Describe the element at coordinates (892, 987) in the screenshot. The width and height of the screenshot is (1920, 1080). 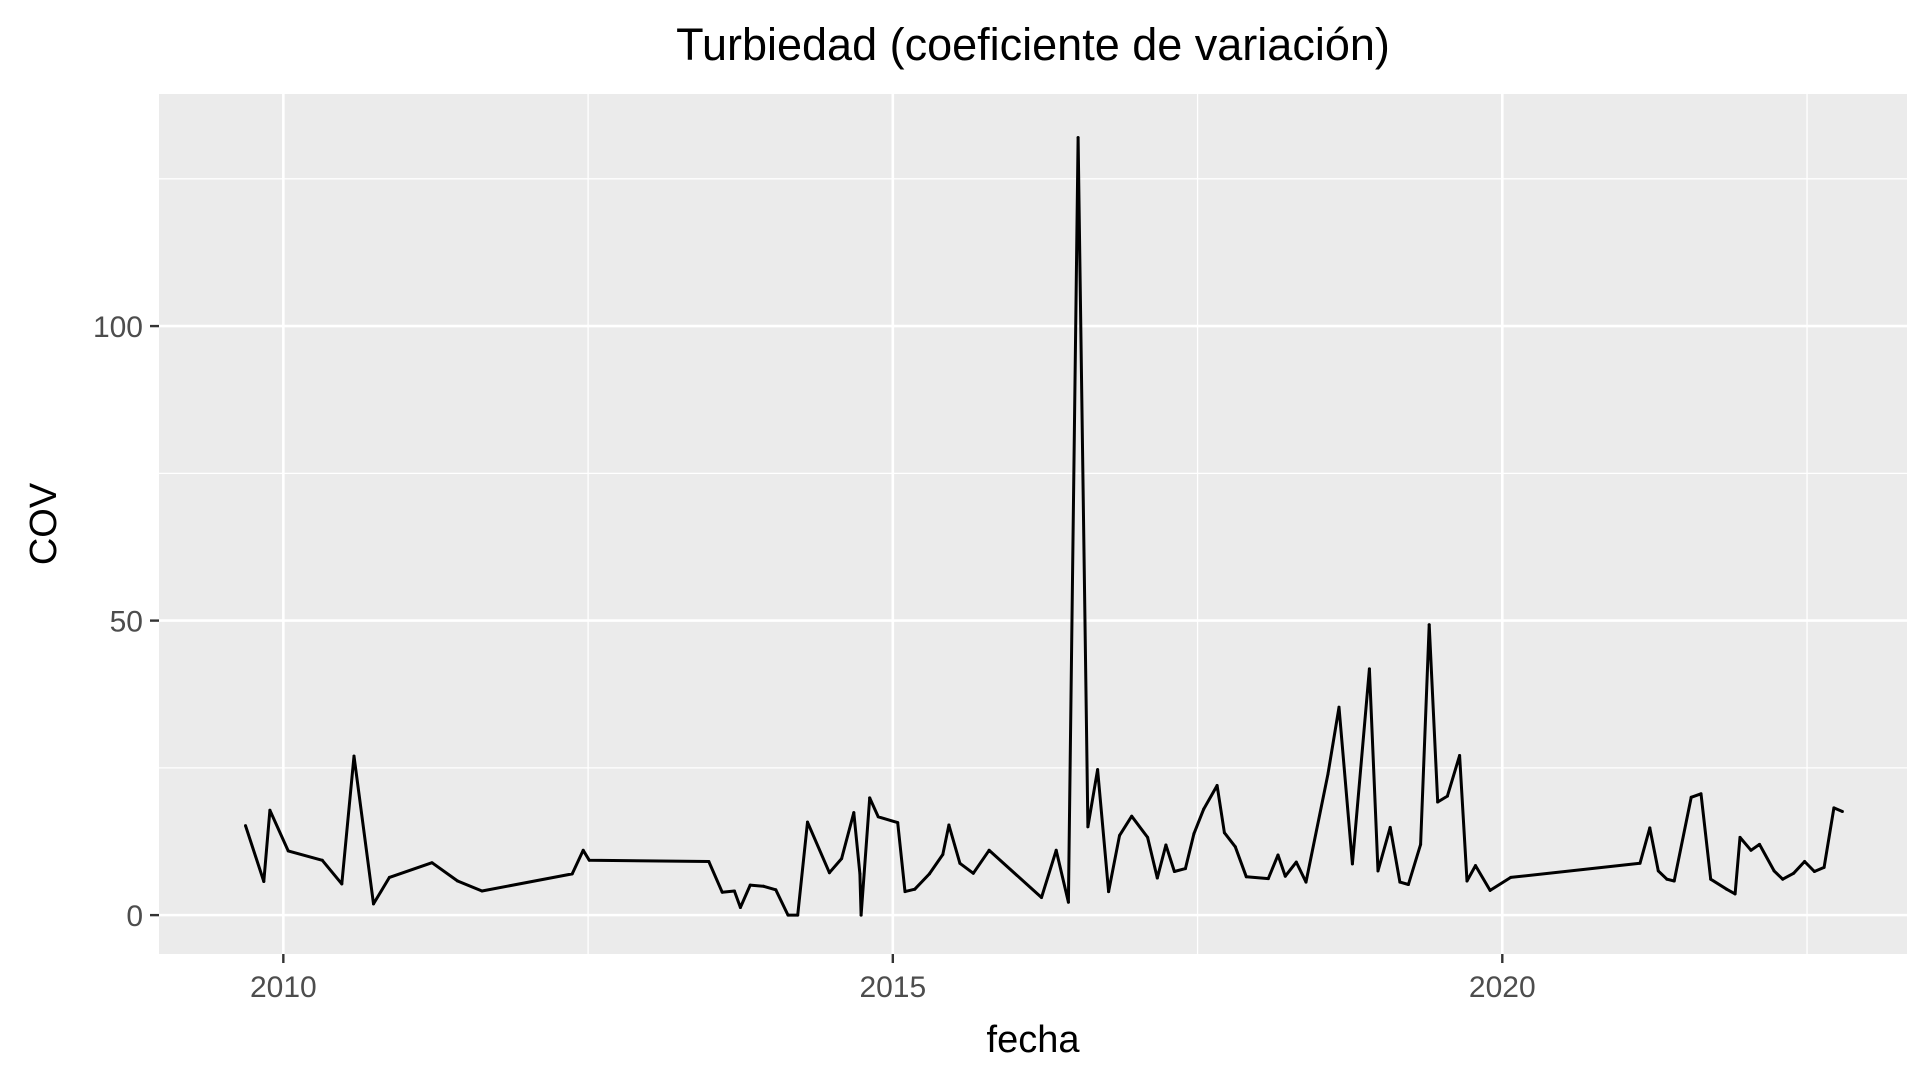
I see `x-tick-label: 2015` at that location.